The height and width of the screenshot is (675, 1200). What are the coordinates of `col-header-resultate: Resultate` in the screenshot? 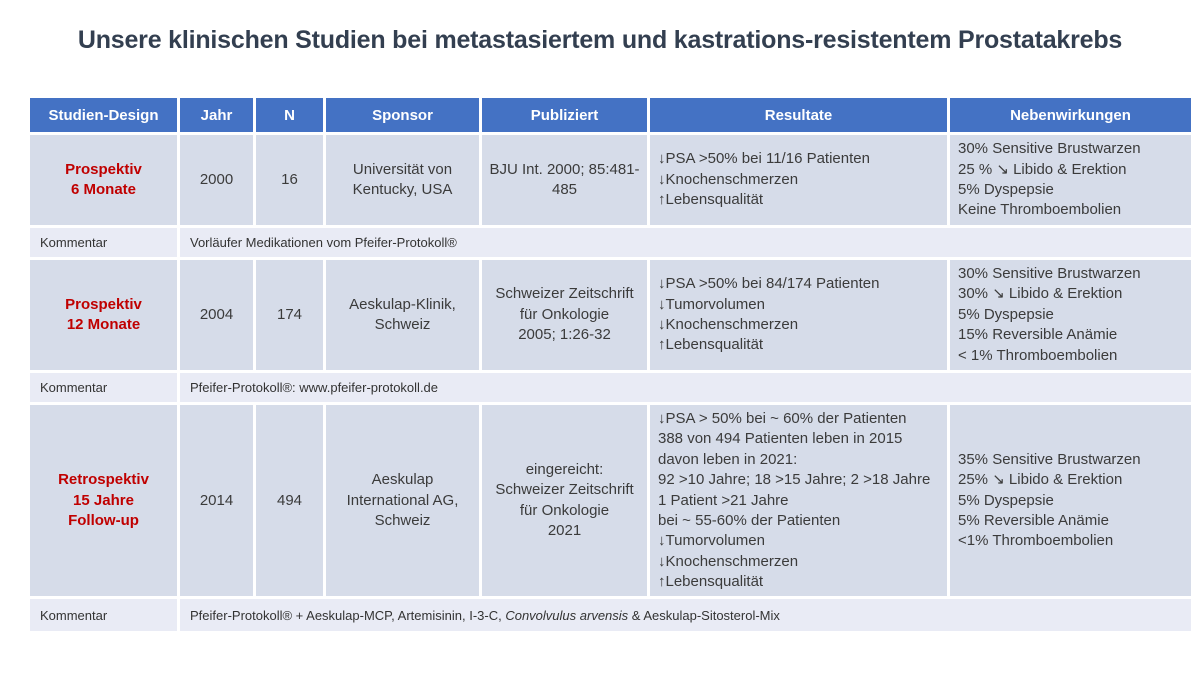 It's located at (798, 115).